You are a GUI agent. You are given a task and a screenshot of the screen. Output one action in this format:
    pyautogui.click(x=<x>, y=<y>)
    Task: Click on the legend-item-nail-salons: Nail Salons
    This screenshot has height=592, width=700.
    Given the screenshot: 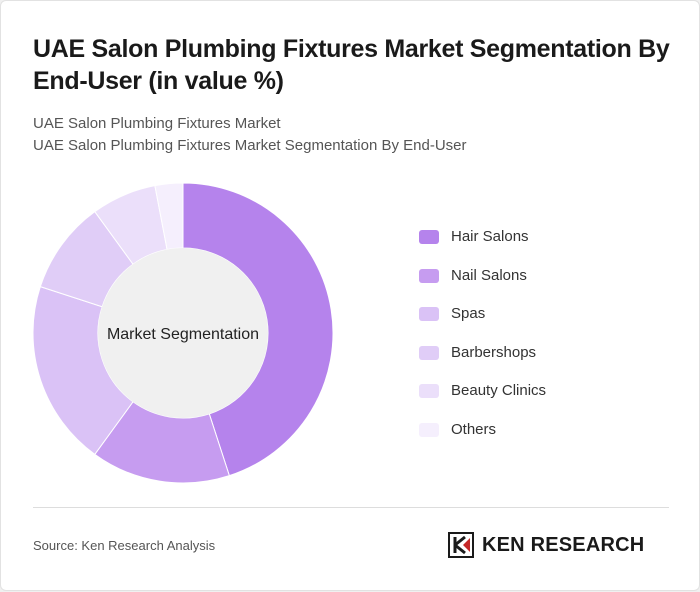 What is the action you would take?
    pyautogui.click(x=544, y=276)
    